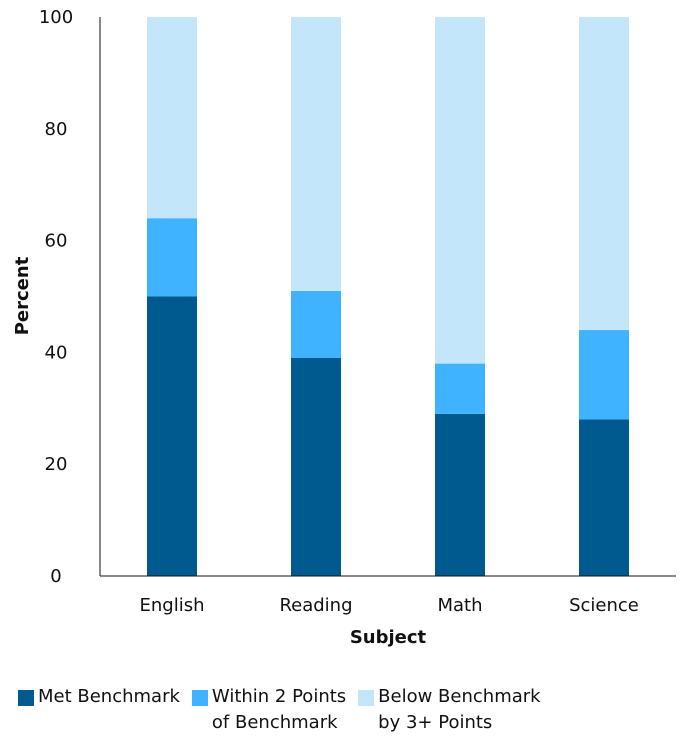 The height and width of the screenshot is (740, 691). I want to click on legend-label: Met Benchmark, so click(109, 697).